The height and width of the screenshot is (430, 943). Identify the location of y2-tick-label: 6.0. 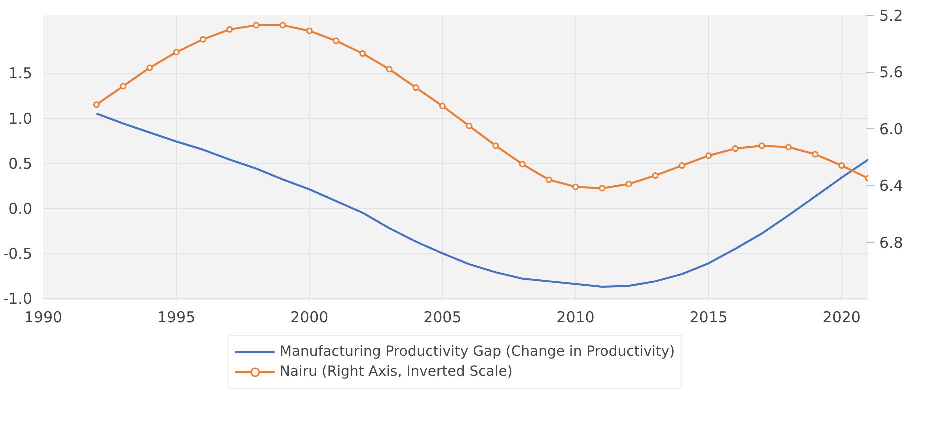
(892, 129).